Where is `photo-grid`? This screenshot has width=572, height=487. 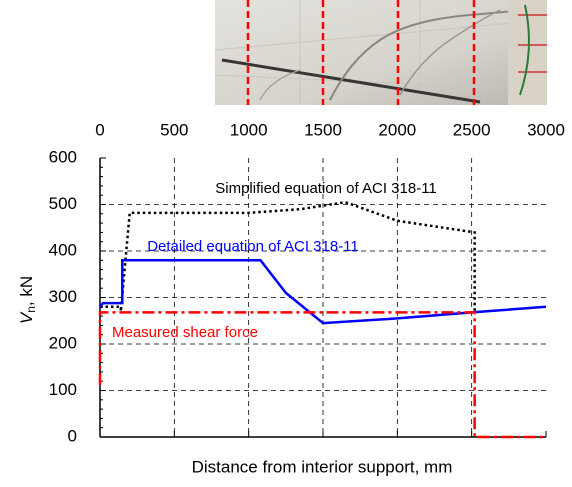
photo-grid is located at coordinates (381, 52).